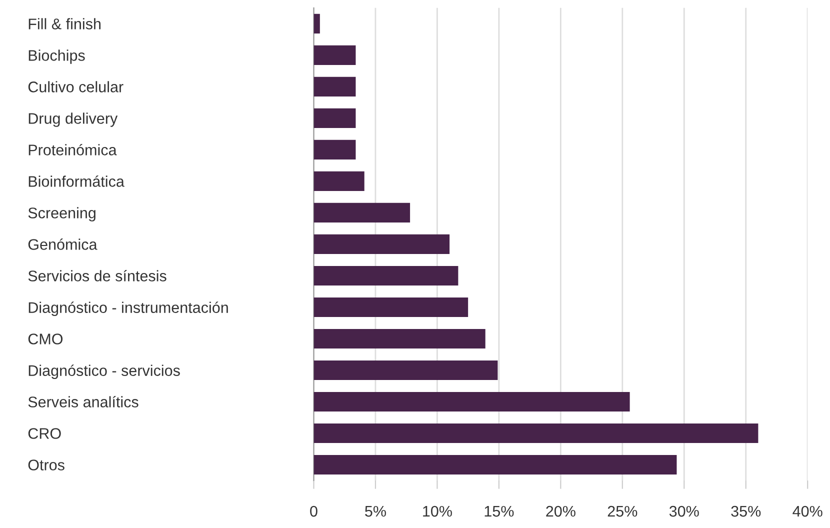  Describe the element at coordinates (62, 214) in the screenshot. I see `y-tick-label: Screening` at that location.